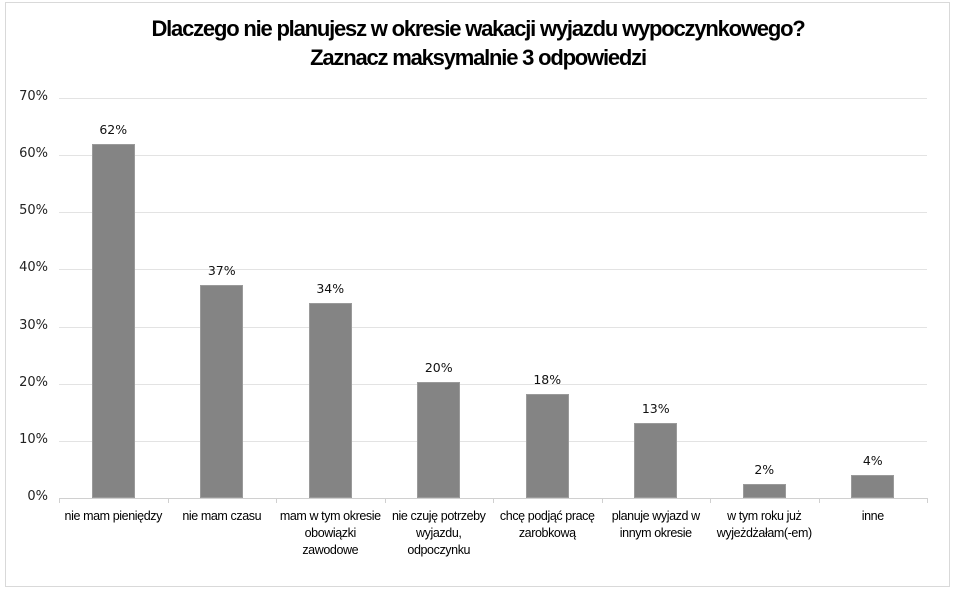 The height and width of the screenshot is (593, 956). What do you see at coordinates (33, 382) in the screenshot?
I see `y-tick-label: 20%` at bounding box center [33, 382].